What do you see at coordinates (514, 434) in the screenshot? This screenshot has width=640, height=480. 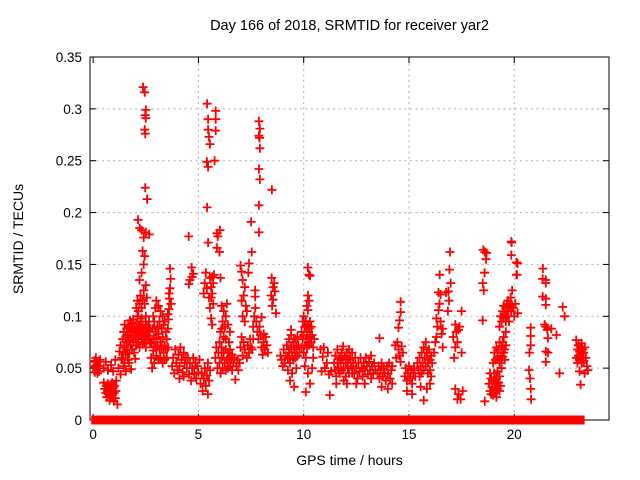 I see `svg-text: 20` at bounding box center [514, 434].